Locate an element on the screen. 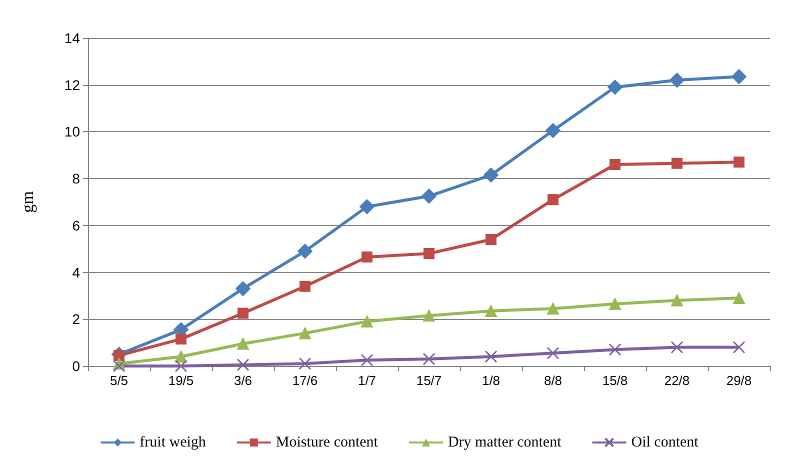  x-tick-label: 29/8 is located at coordinates (739, 380).